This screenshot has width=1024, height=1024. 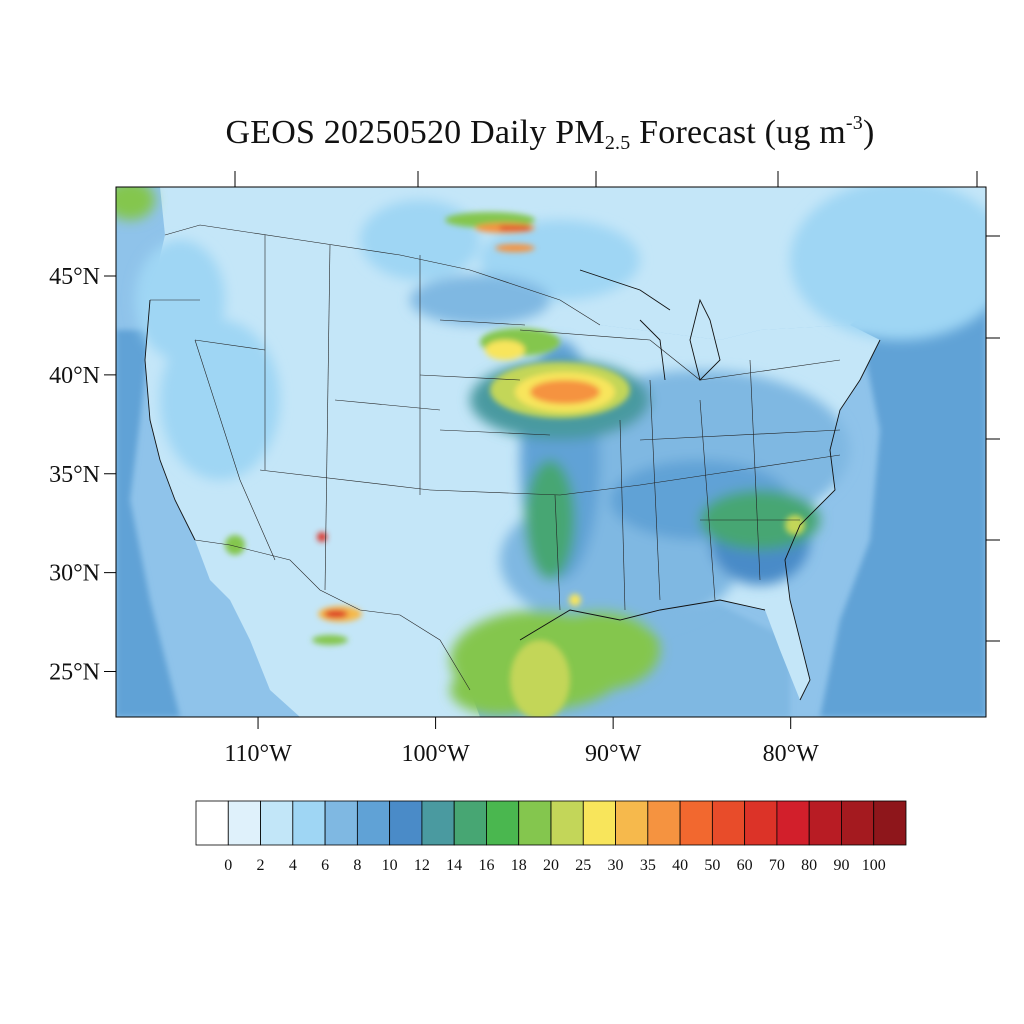 I want to click on colorbar-label: 35, so click(x=648, y=865).